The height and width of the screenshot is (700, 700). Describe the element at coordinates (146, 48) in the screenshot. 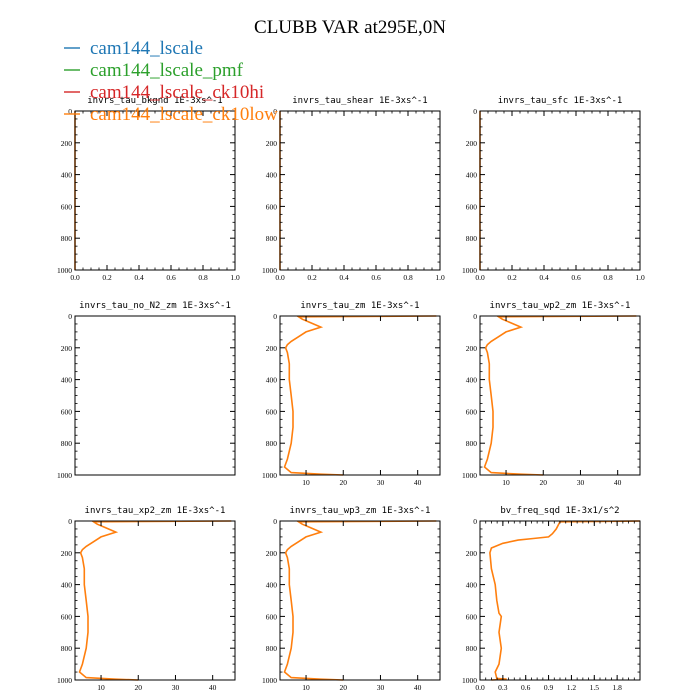

I see `legend-label: cam144_lscale` at that location.